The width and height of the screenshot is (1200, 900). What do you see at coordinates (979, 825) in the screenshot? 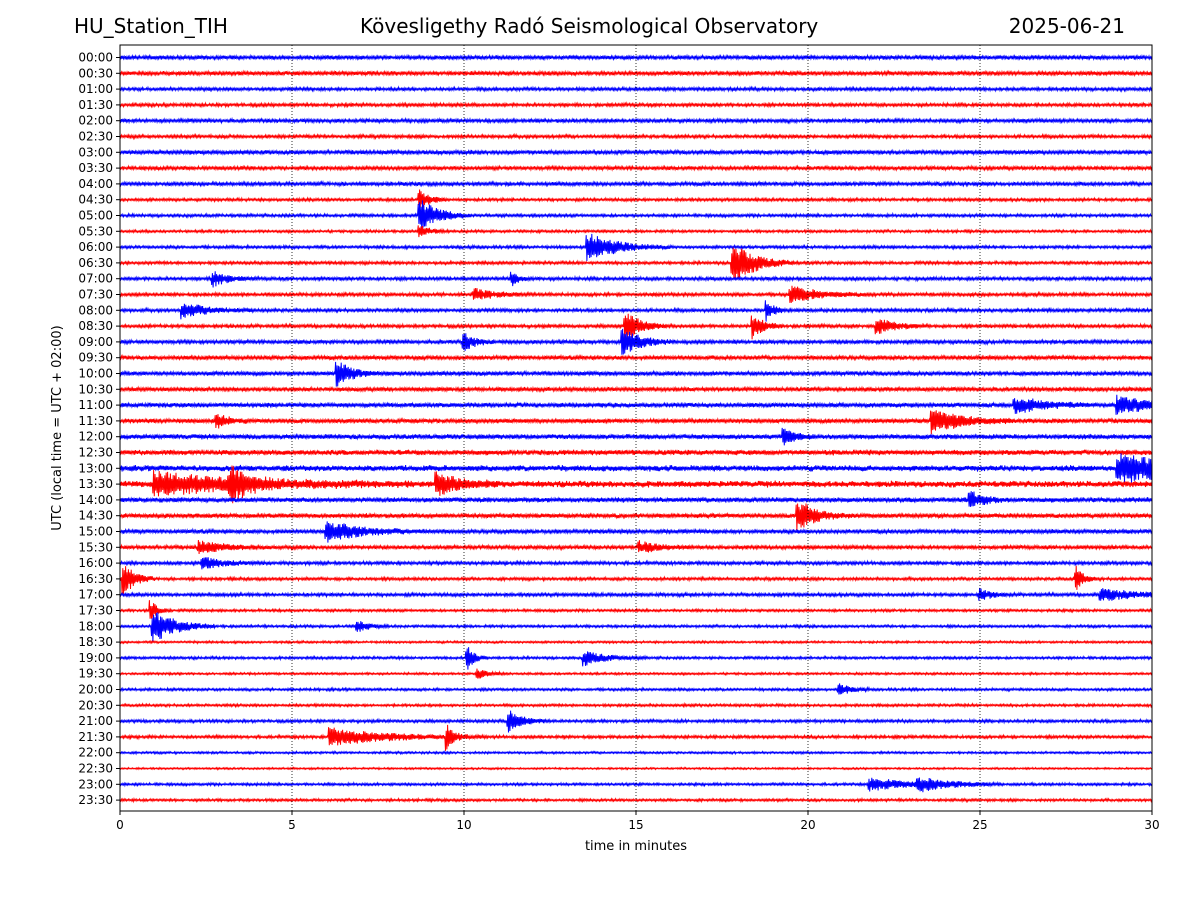
I see `x-tick-label: 25` at bounding box center [979, 825].